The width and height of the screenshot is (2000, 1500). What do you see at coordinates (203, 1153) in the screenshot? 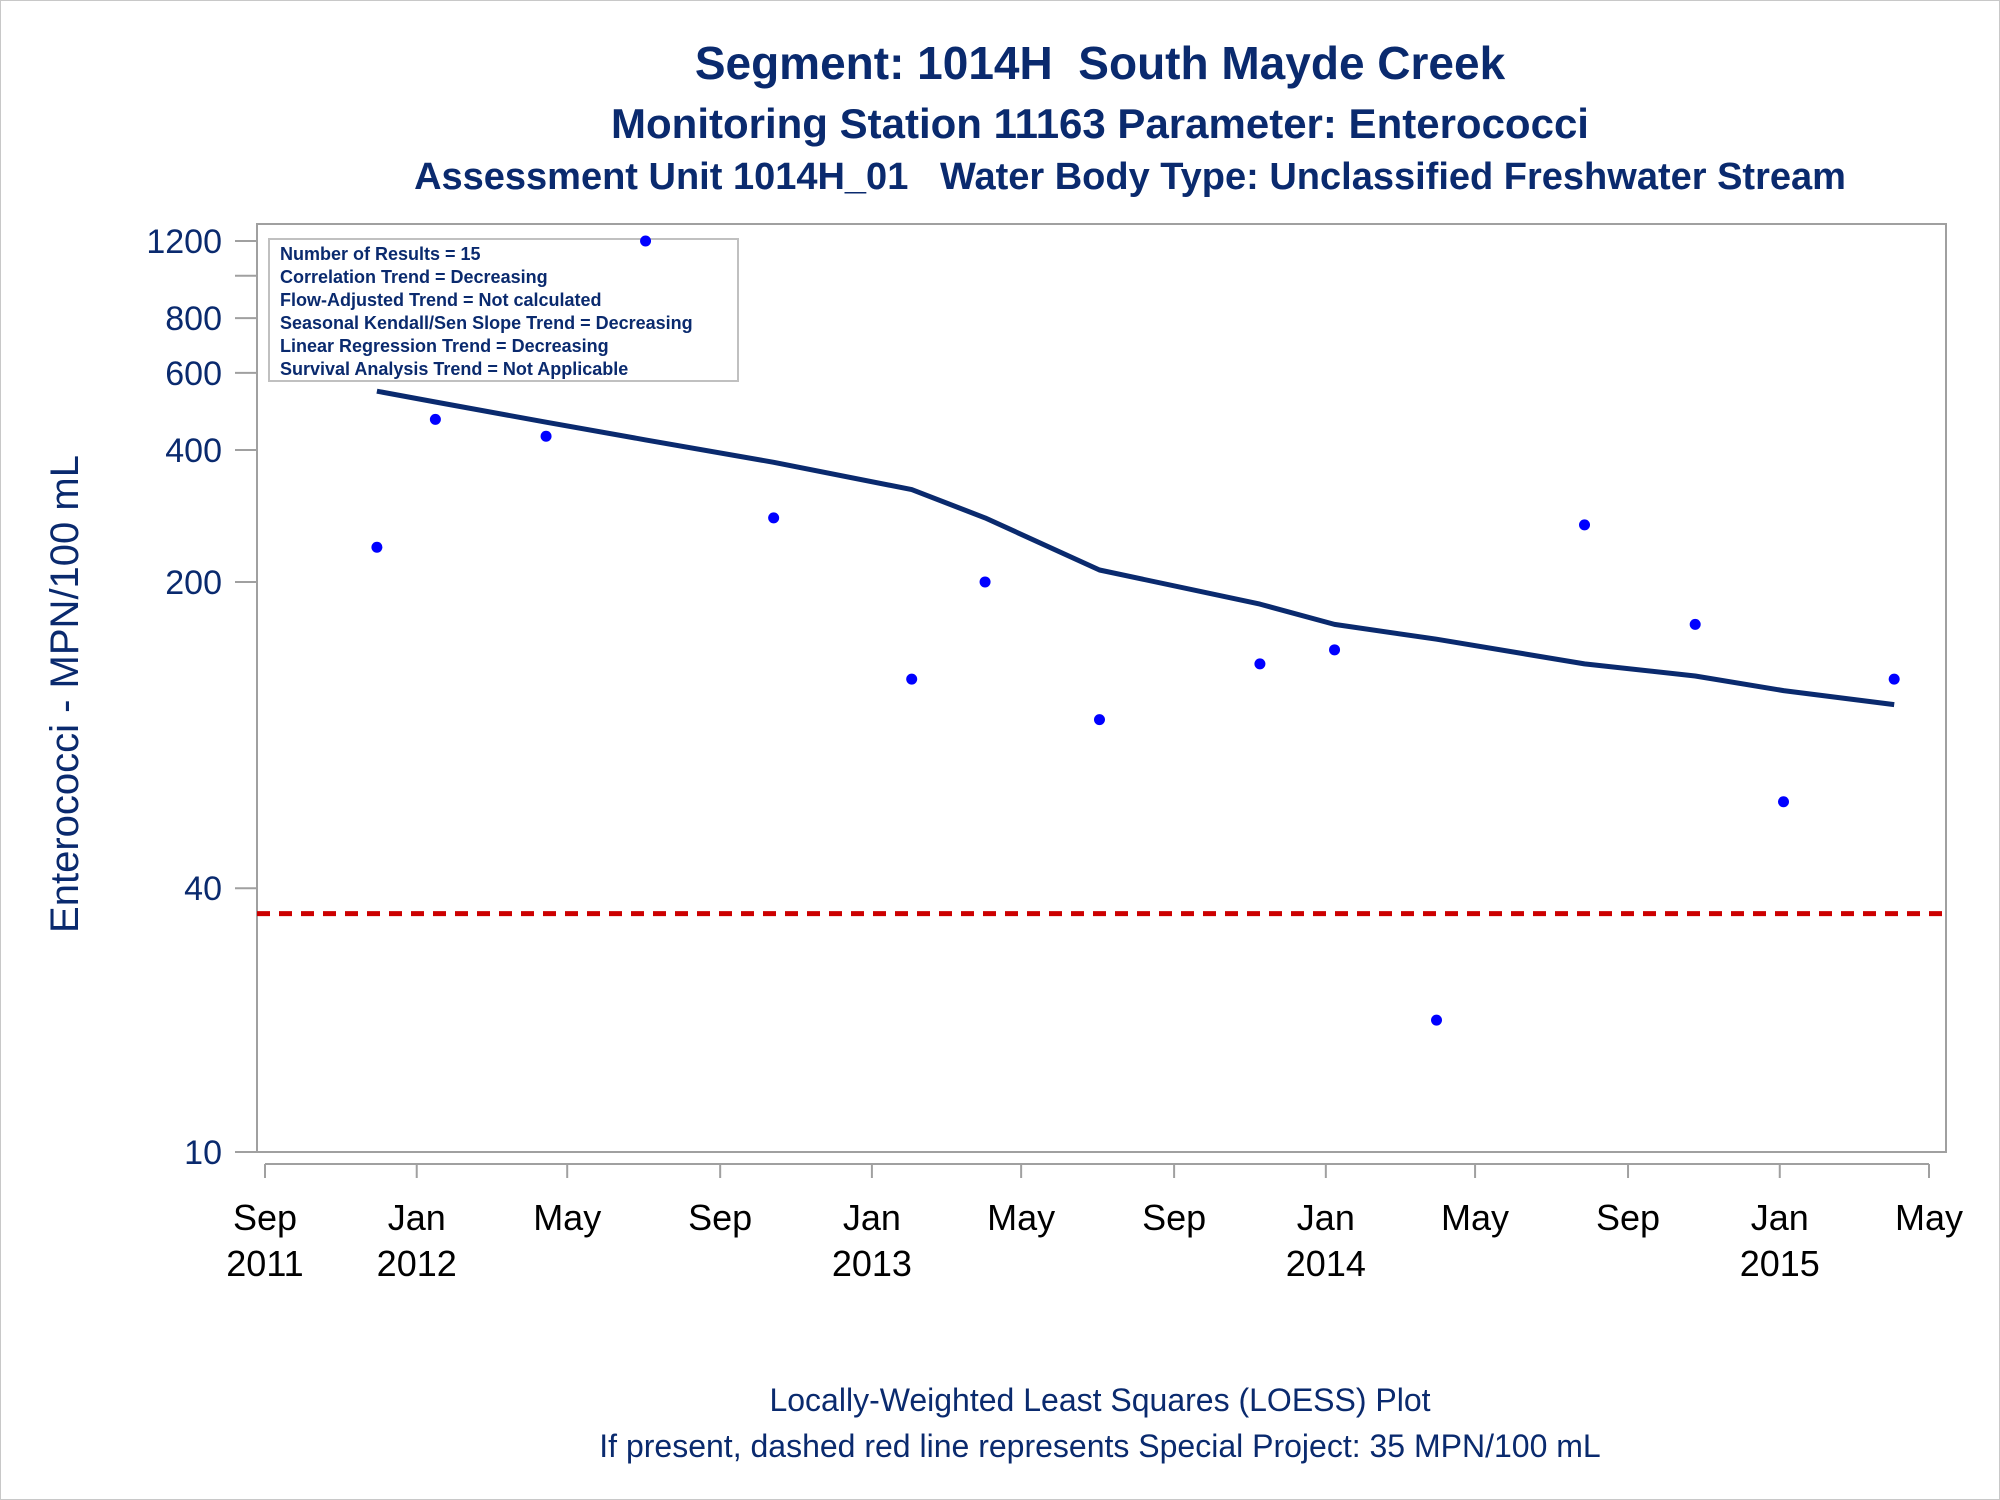
I see `y-tick-label: 10` at bounding box center [203, 1153].